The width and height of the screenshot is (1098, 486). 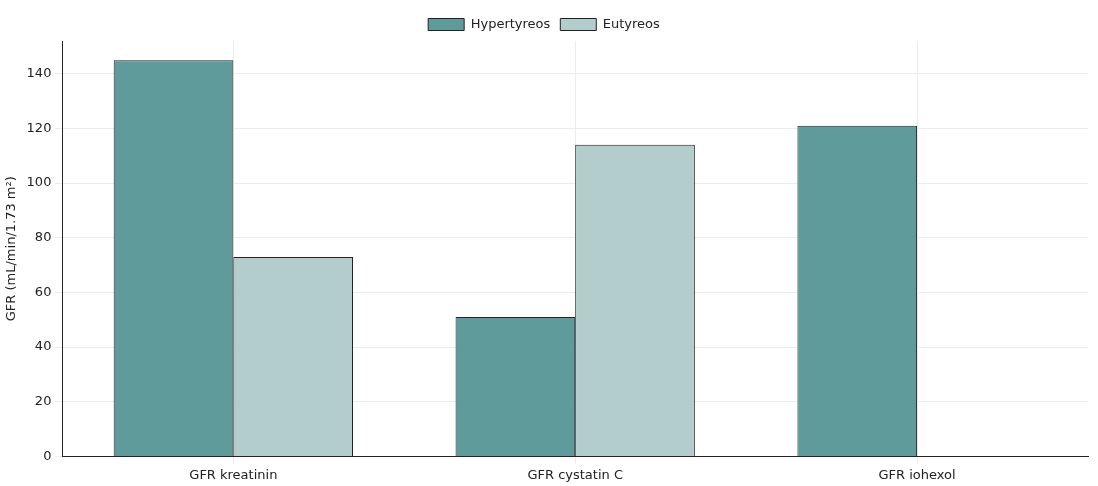 I want to click on y-tick-label: 0, so click(x=47, y=455).